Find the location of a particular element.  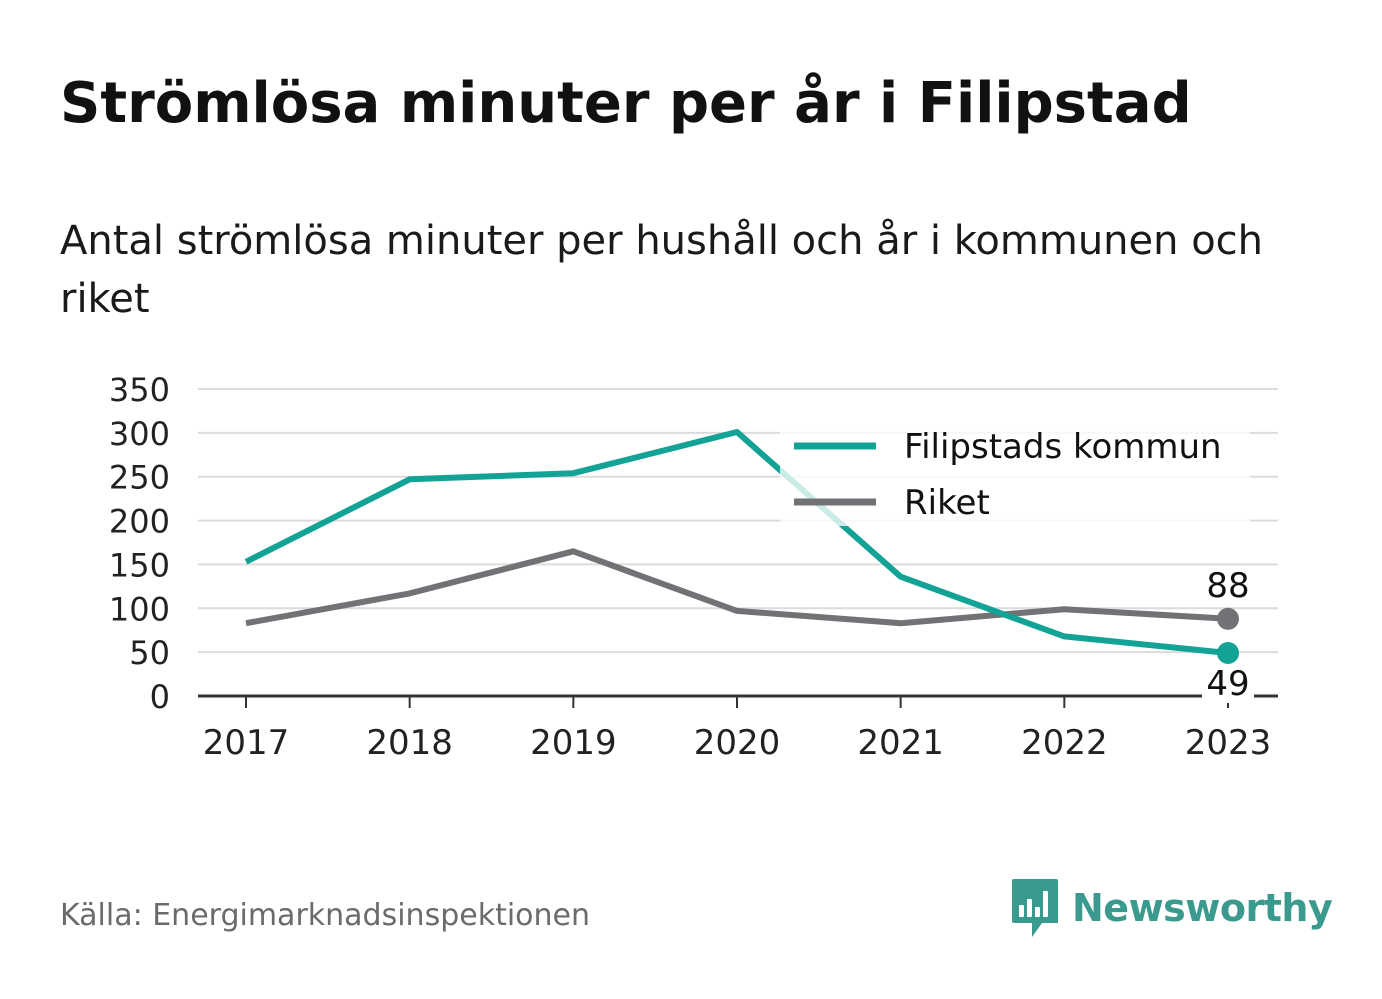

x-axis-ticks: 2017 2018 2019 2020 2021 2022 2023 is located at coordinates (737, 729).